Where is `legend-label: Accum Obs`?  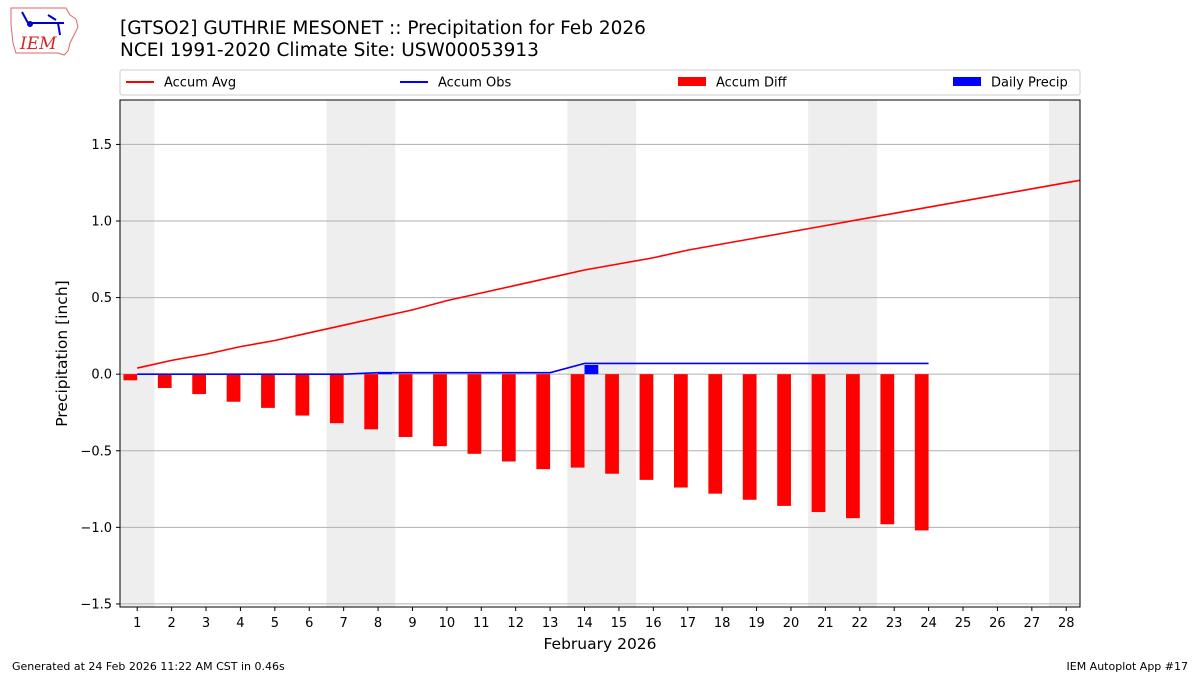 legend-label: Accum Obs is located at coordinates (474, 83).